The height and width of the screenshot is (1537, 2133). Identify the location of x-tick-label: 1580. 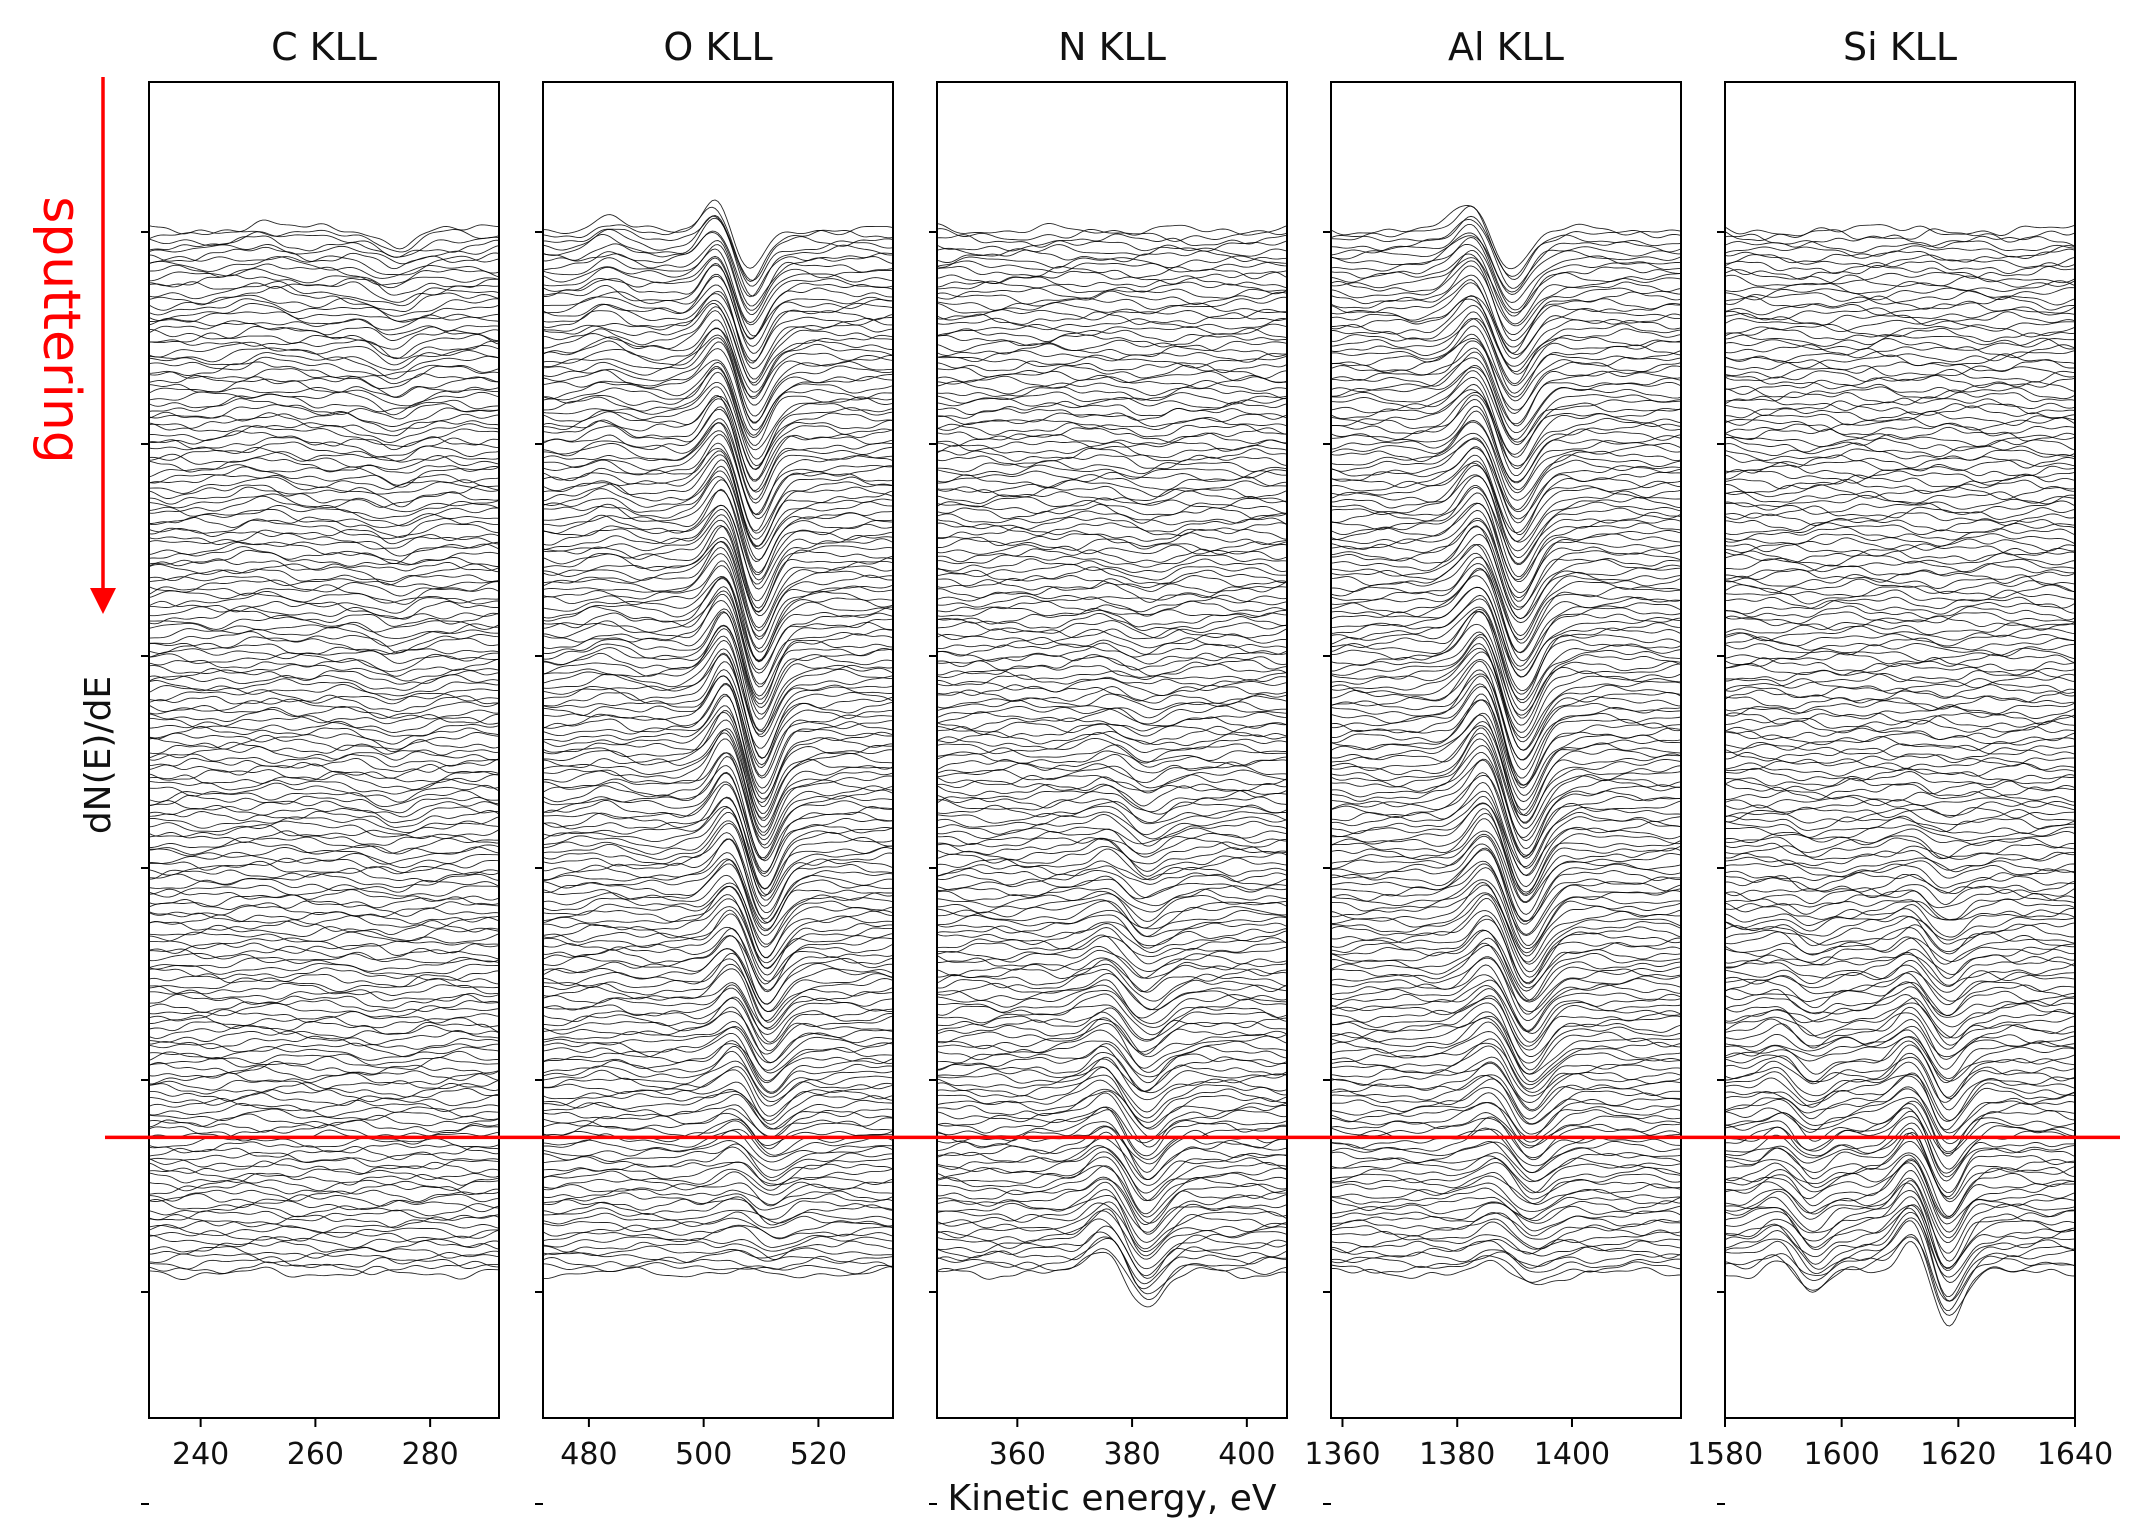
(1725, 1454).